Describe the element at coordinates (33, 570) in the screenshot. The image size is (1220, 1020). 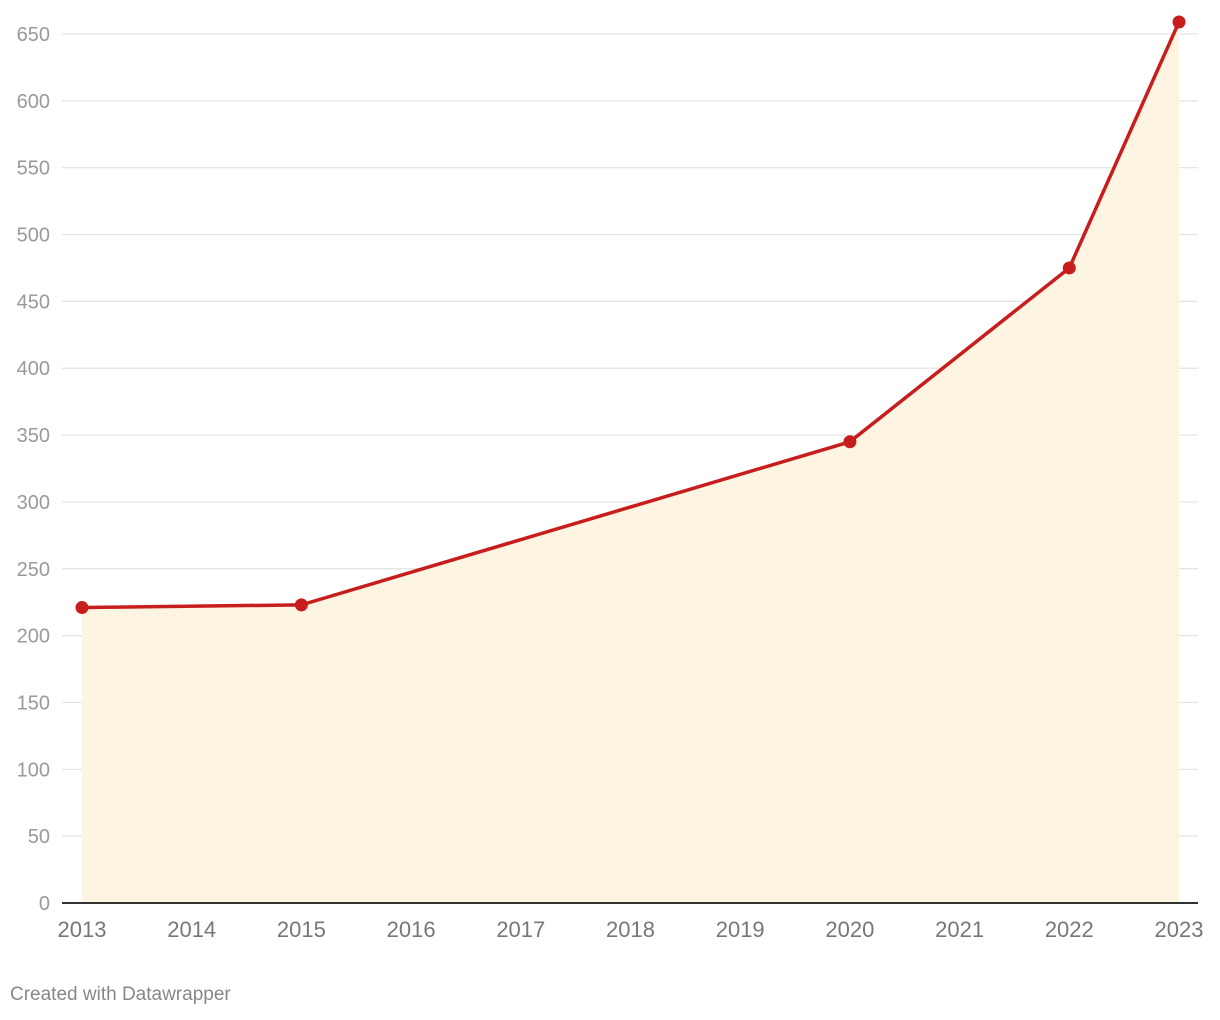
I see `y-tick-label-250: 250` at that location.